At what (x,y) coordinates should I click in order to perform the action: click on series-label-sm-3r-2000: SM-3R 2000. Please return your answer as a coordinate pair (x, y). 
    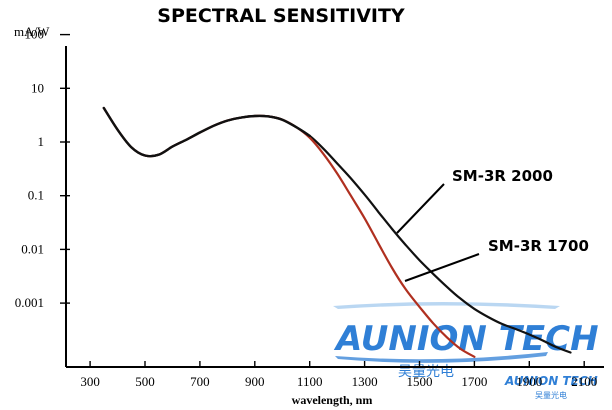
    Looking at the image, I should click on (502, 176).